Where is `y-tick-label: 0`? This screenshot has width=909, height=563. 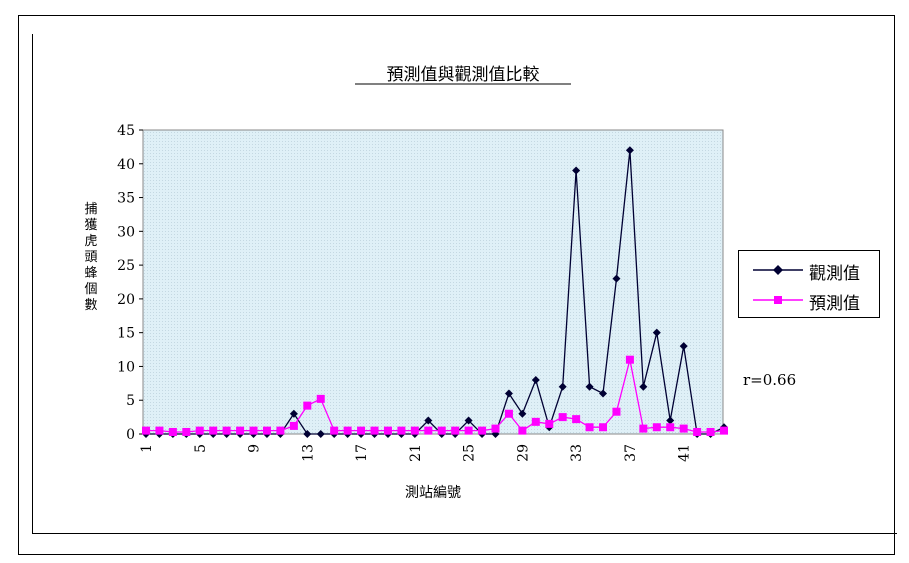
y-tick-label: 0 is located at coordinates (130, 435).